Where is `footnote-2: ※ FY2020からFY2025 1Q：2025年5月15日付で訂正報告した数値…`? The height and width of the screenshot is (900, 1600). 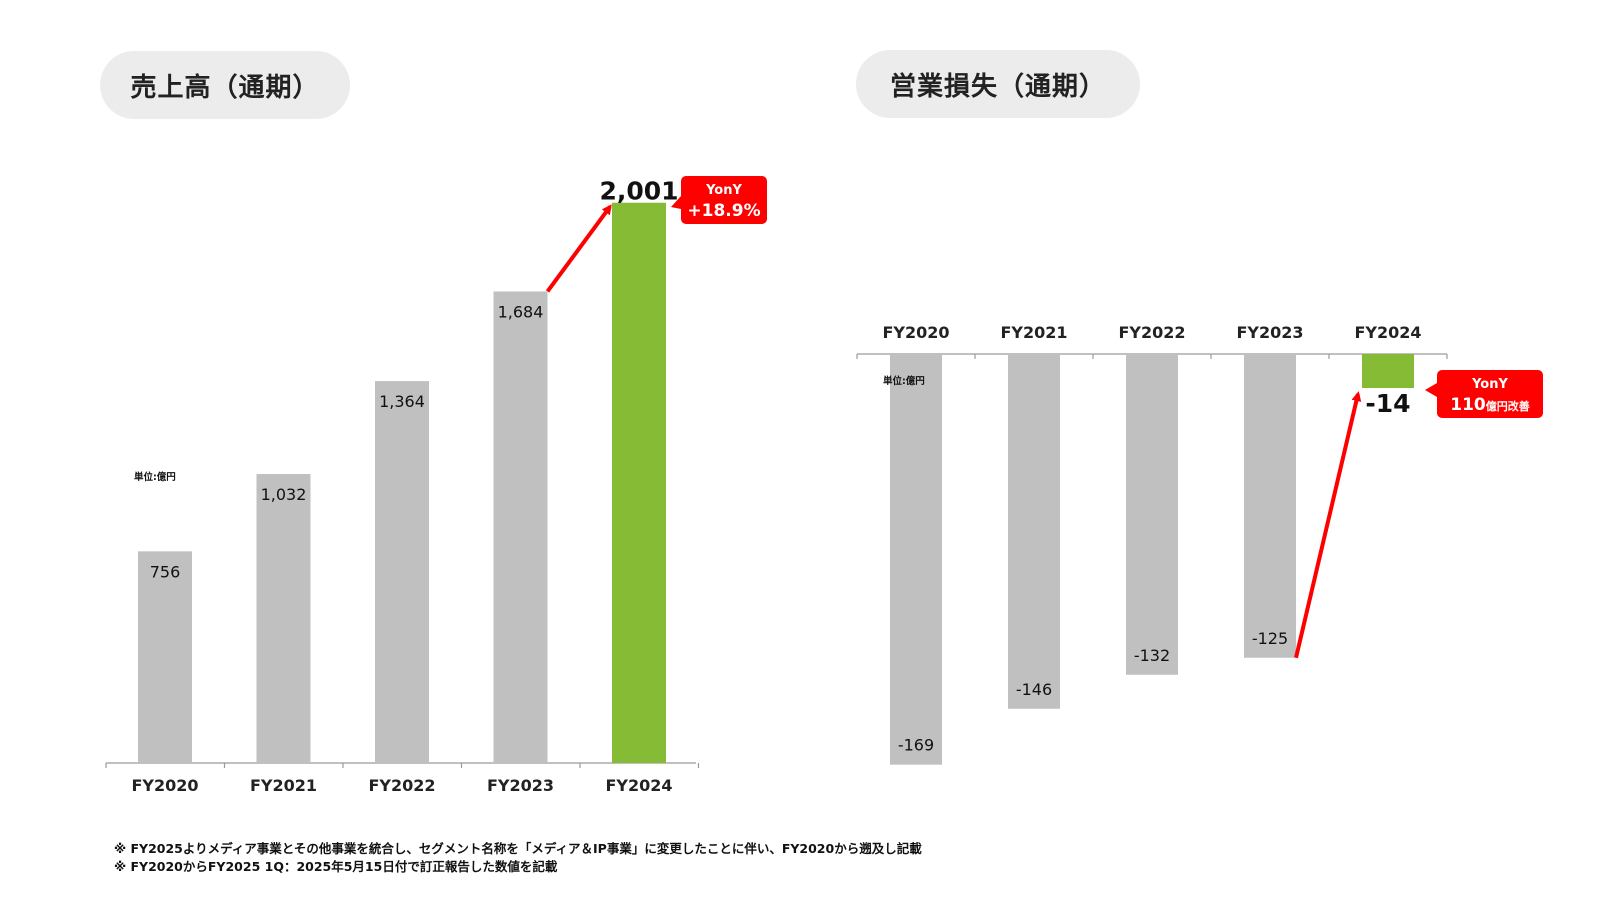
footnote-2: ※ FY2020からFY2025 1Q：2025年5月15日付で訂正報告した数値… is located at coordinates (336, 866).